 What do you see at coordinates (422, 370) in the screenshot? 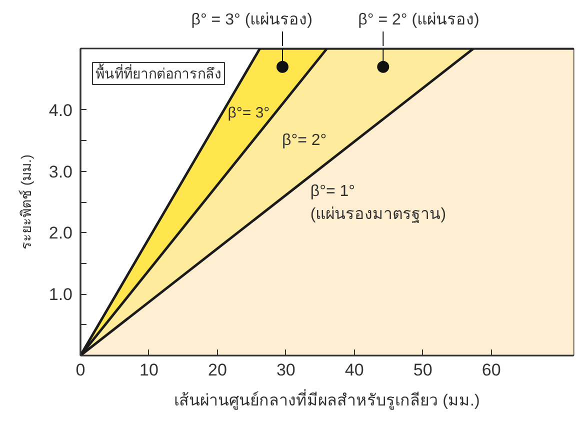
I see `x-tick-label: 50` at bounding box center [422, 370].